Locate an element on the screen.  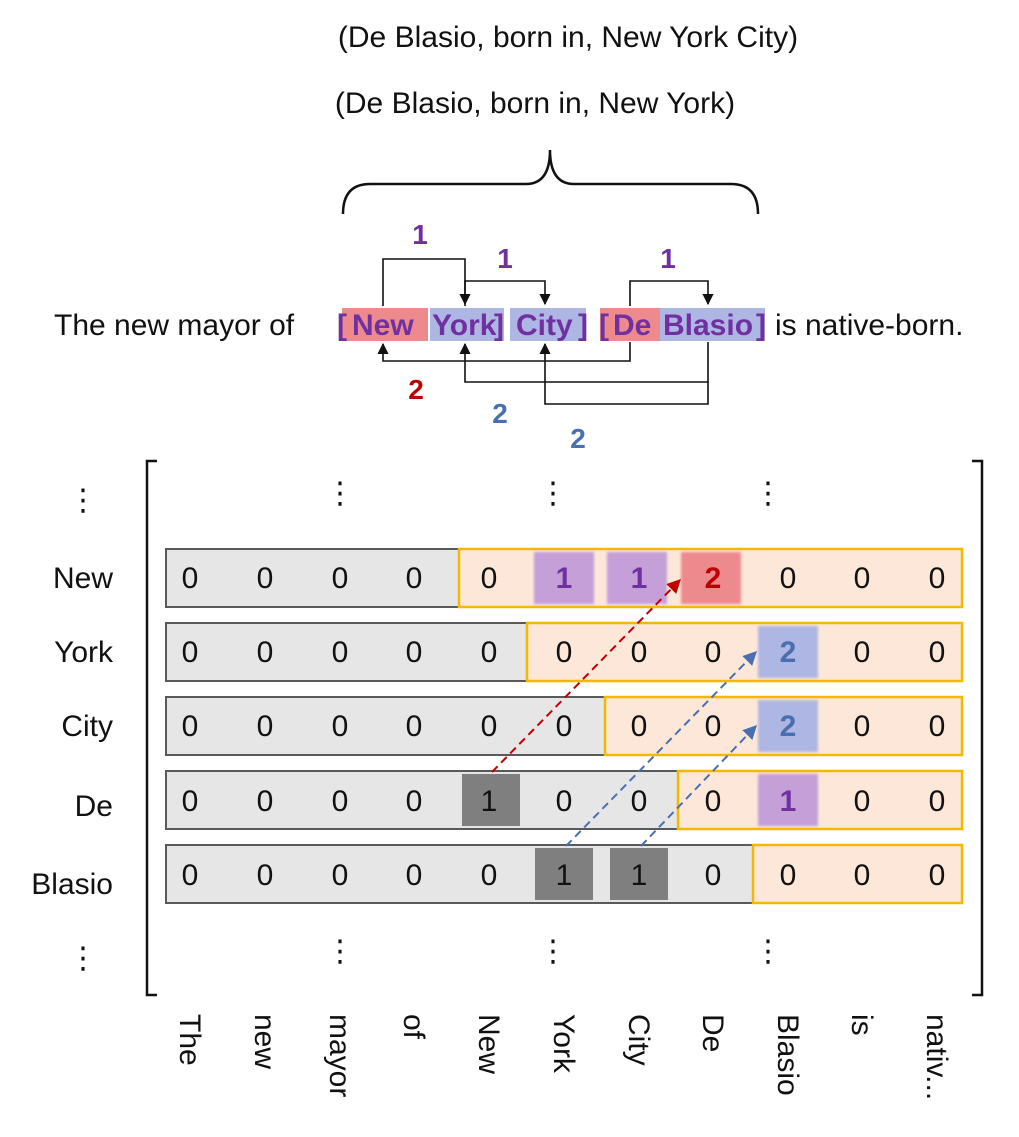
cell-blasio-york-5: 1 is located at coordinates (564, 875).